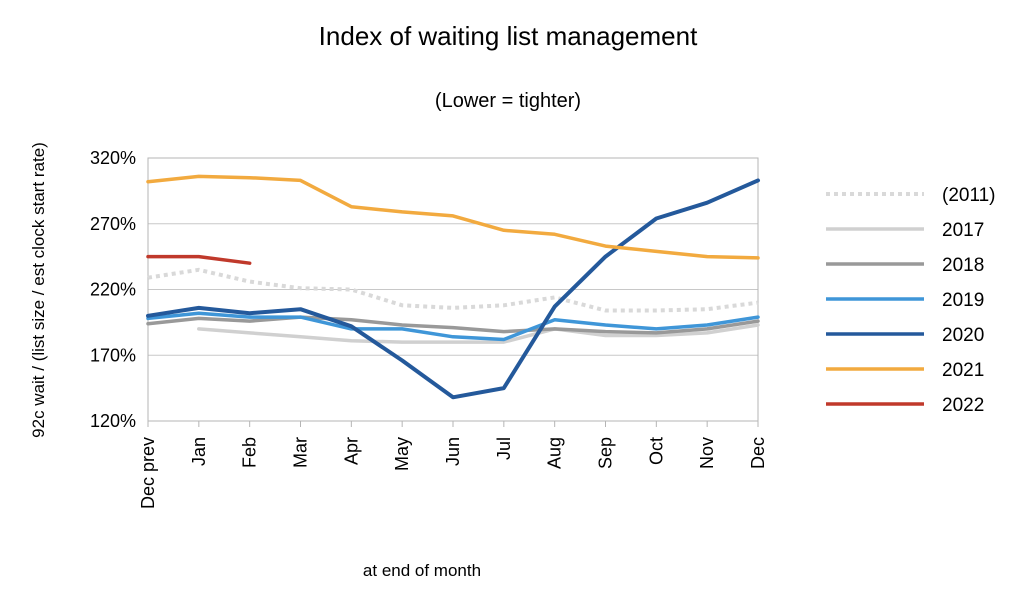 The image size is (1024, 592). I want to click on y-tick-label: 220%, so click(113, 290).